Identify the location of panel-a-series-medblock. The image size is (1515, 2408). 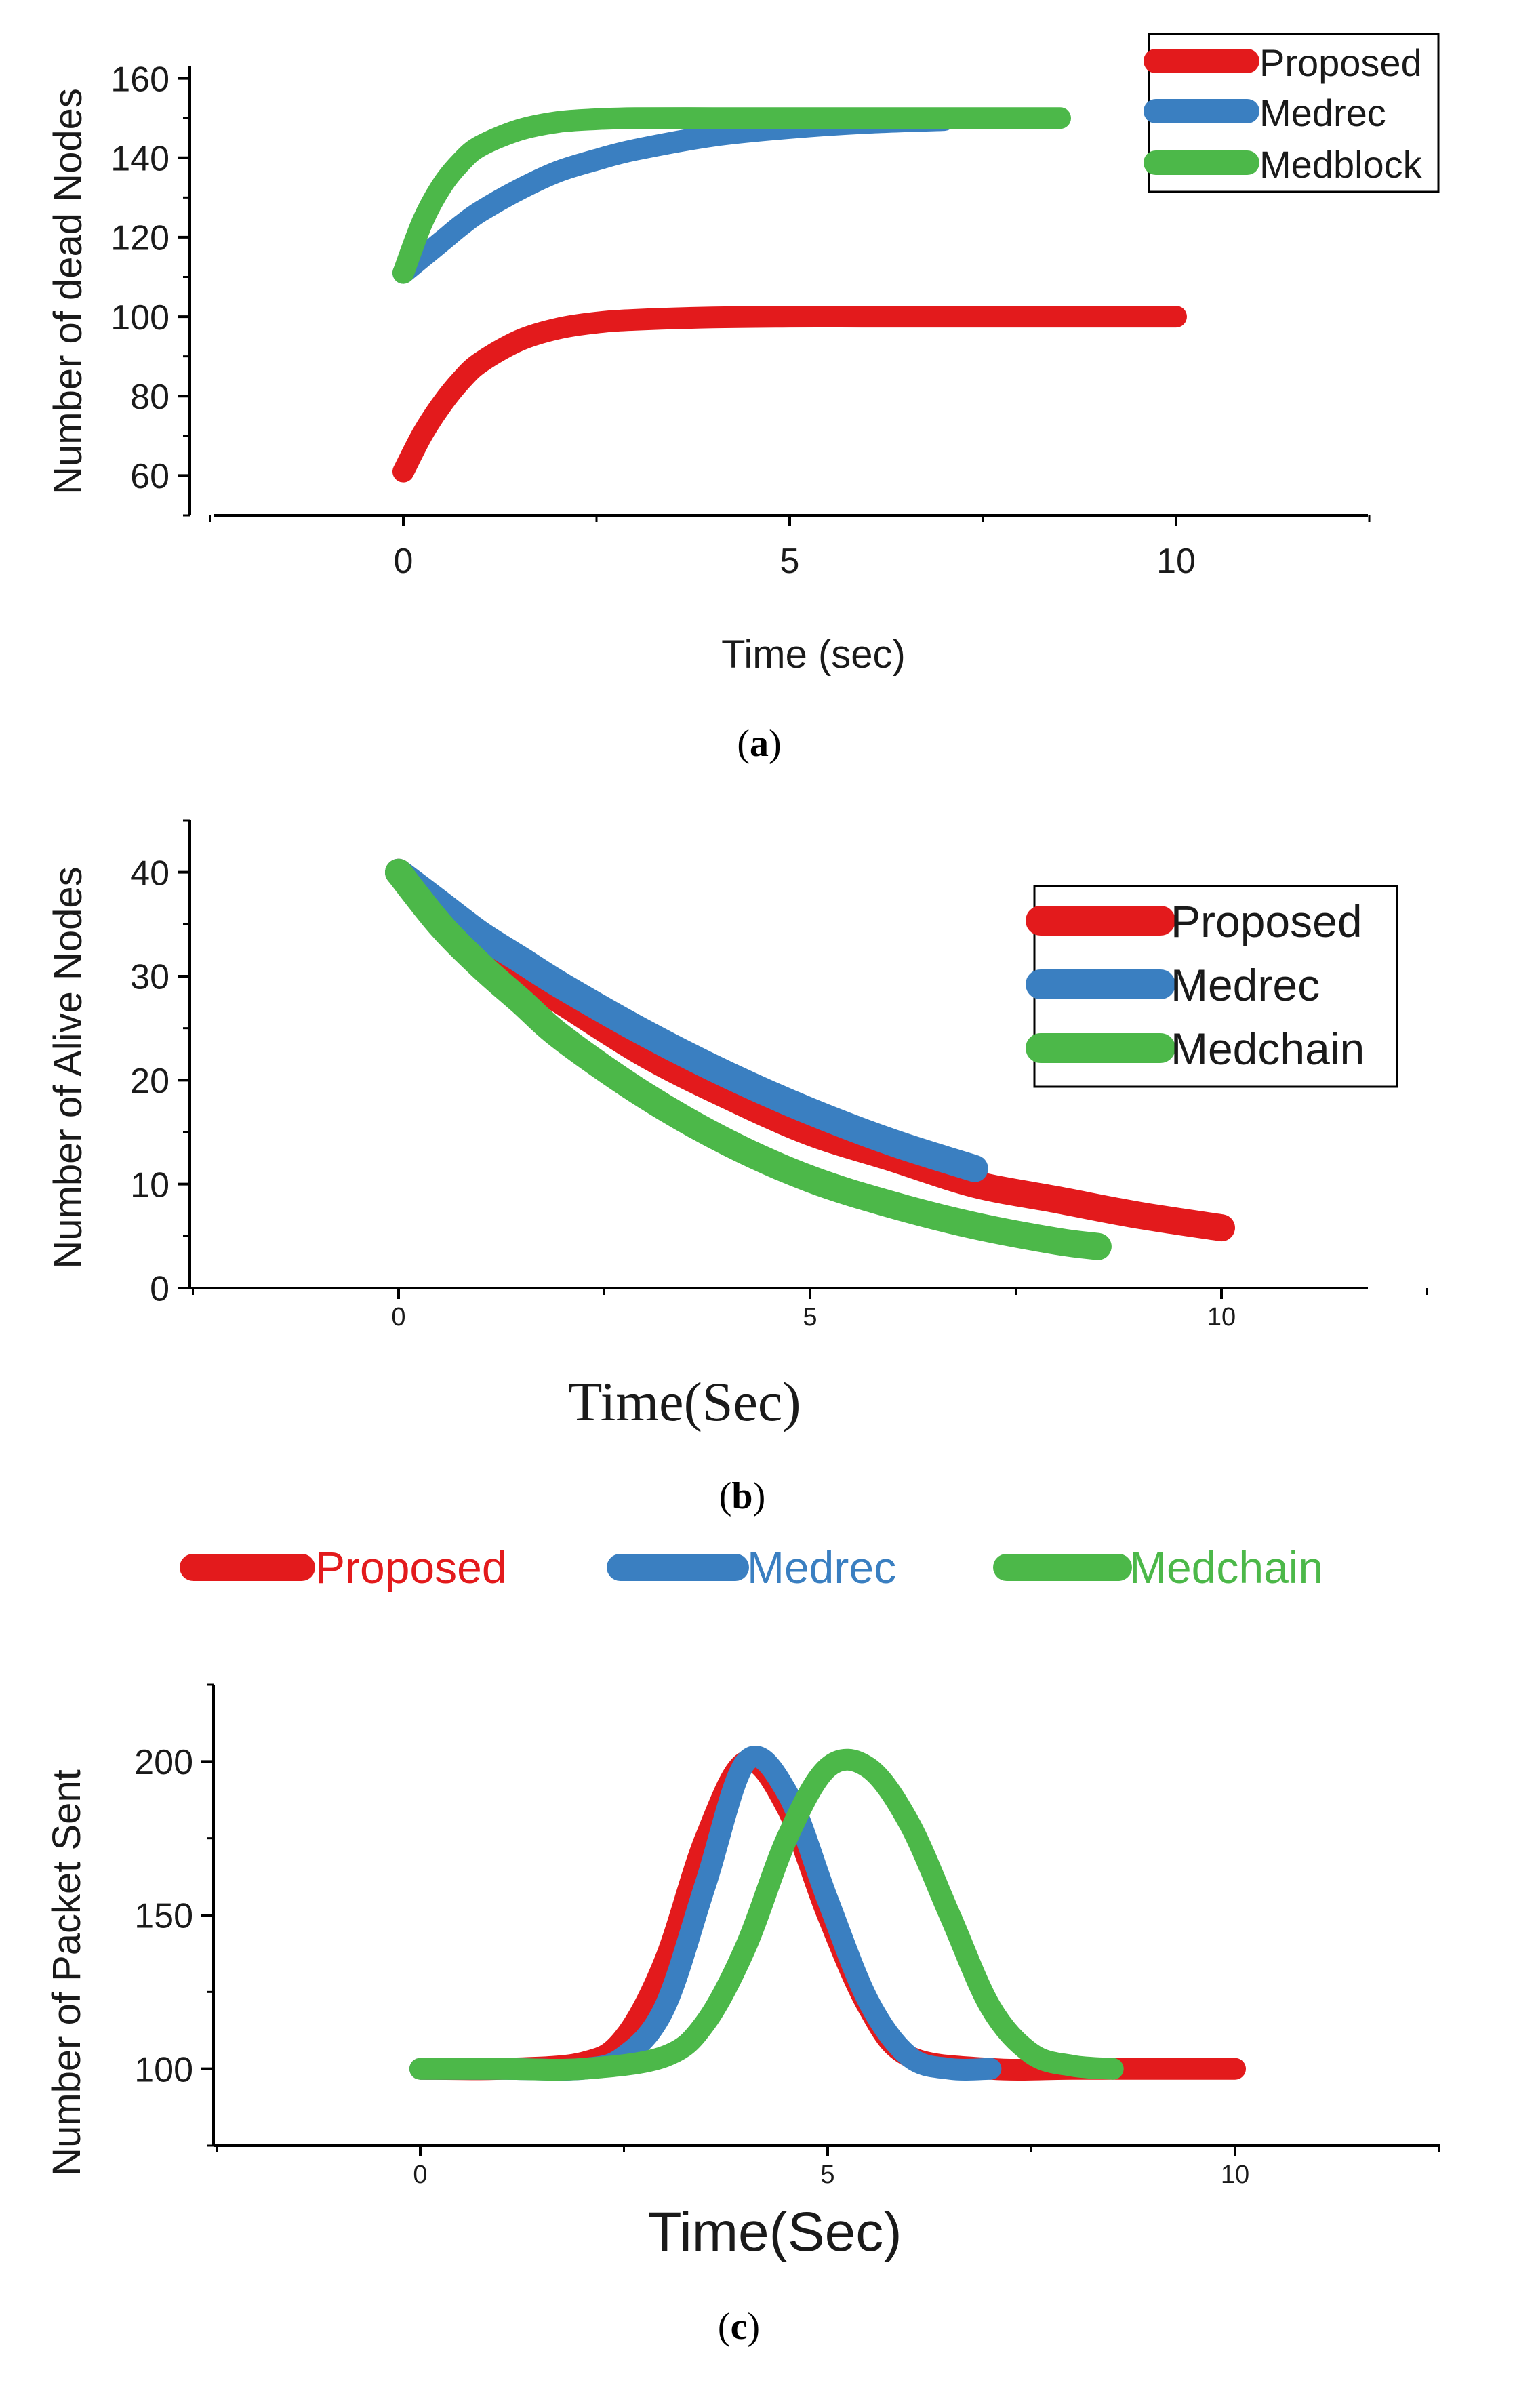
(732, 195).